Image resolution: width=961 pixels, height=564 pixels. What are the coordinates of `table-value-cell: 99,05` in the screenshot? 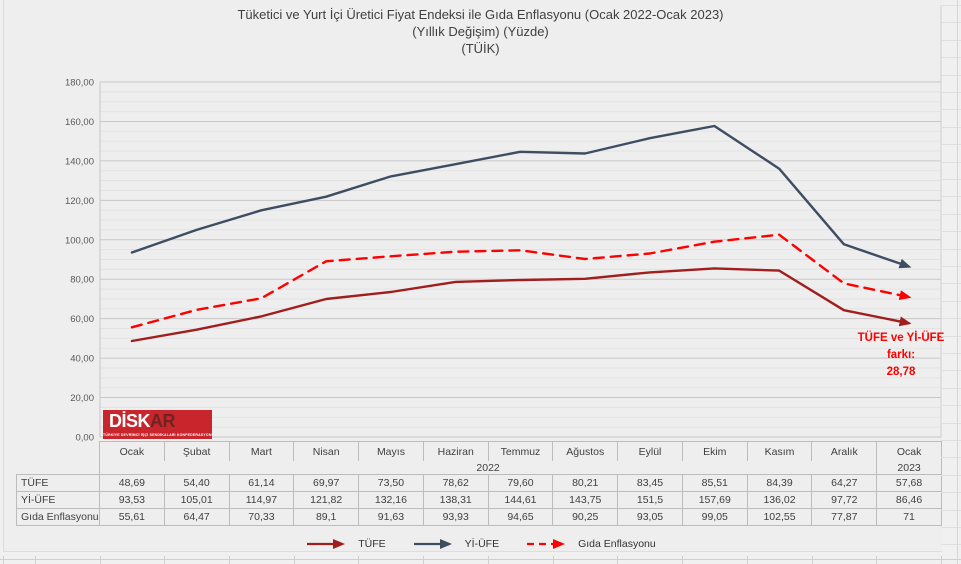 It's located at (714, 517).